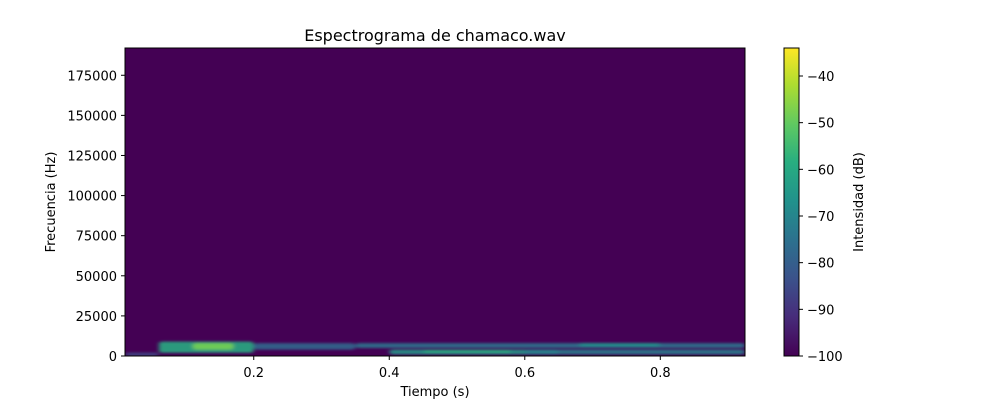  What do you see at coordinates (457, 368) in the screenshot?
I see `x-axis: 0.2 0.4 0.6 0.8` at bounding box center [457, 368].